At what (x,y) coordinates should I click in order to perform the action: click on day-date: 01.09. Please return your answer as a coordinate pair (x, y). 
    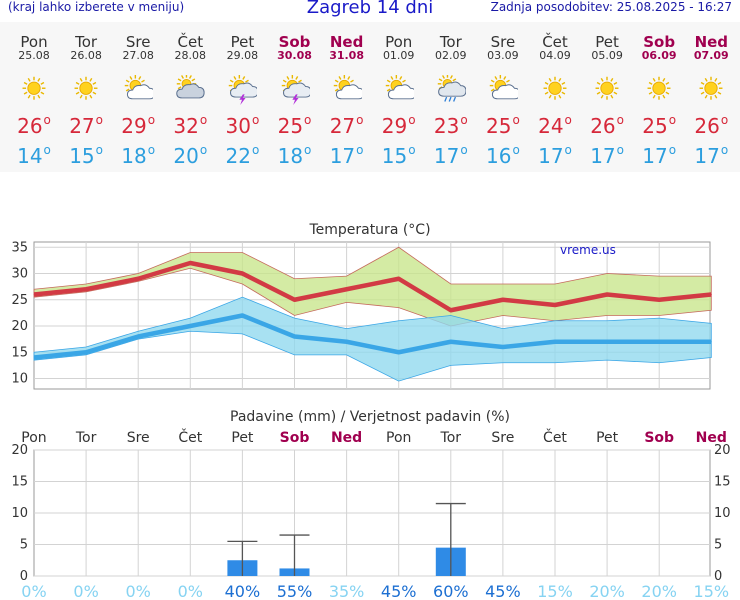
    Looking at the image, I should click on (398, 55).